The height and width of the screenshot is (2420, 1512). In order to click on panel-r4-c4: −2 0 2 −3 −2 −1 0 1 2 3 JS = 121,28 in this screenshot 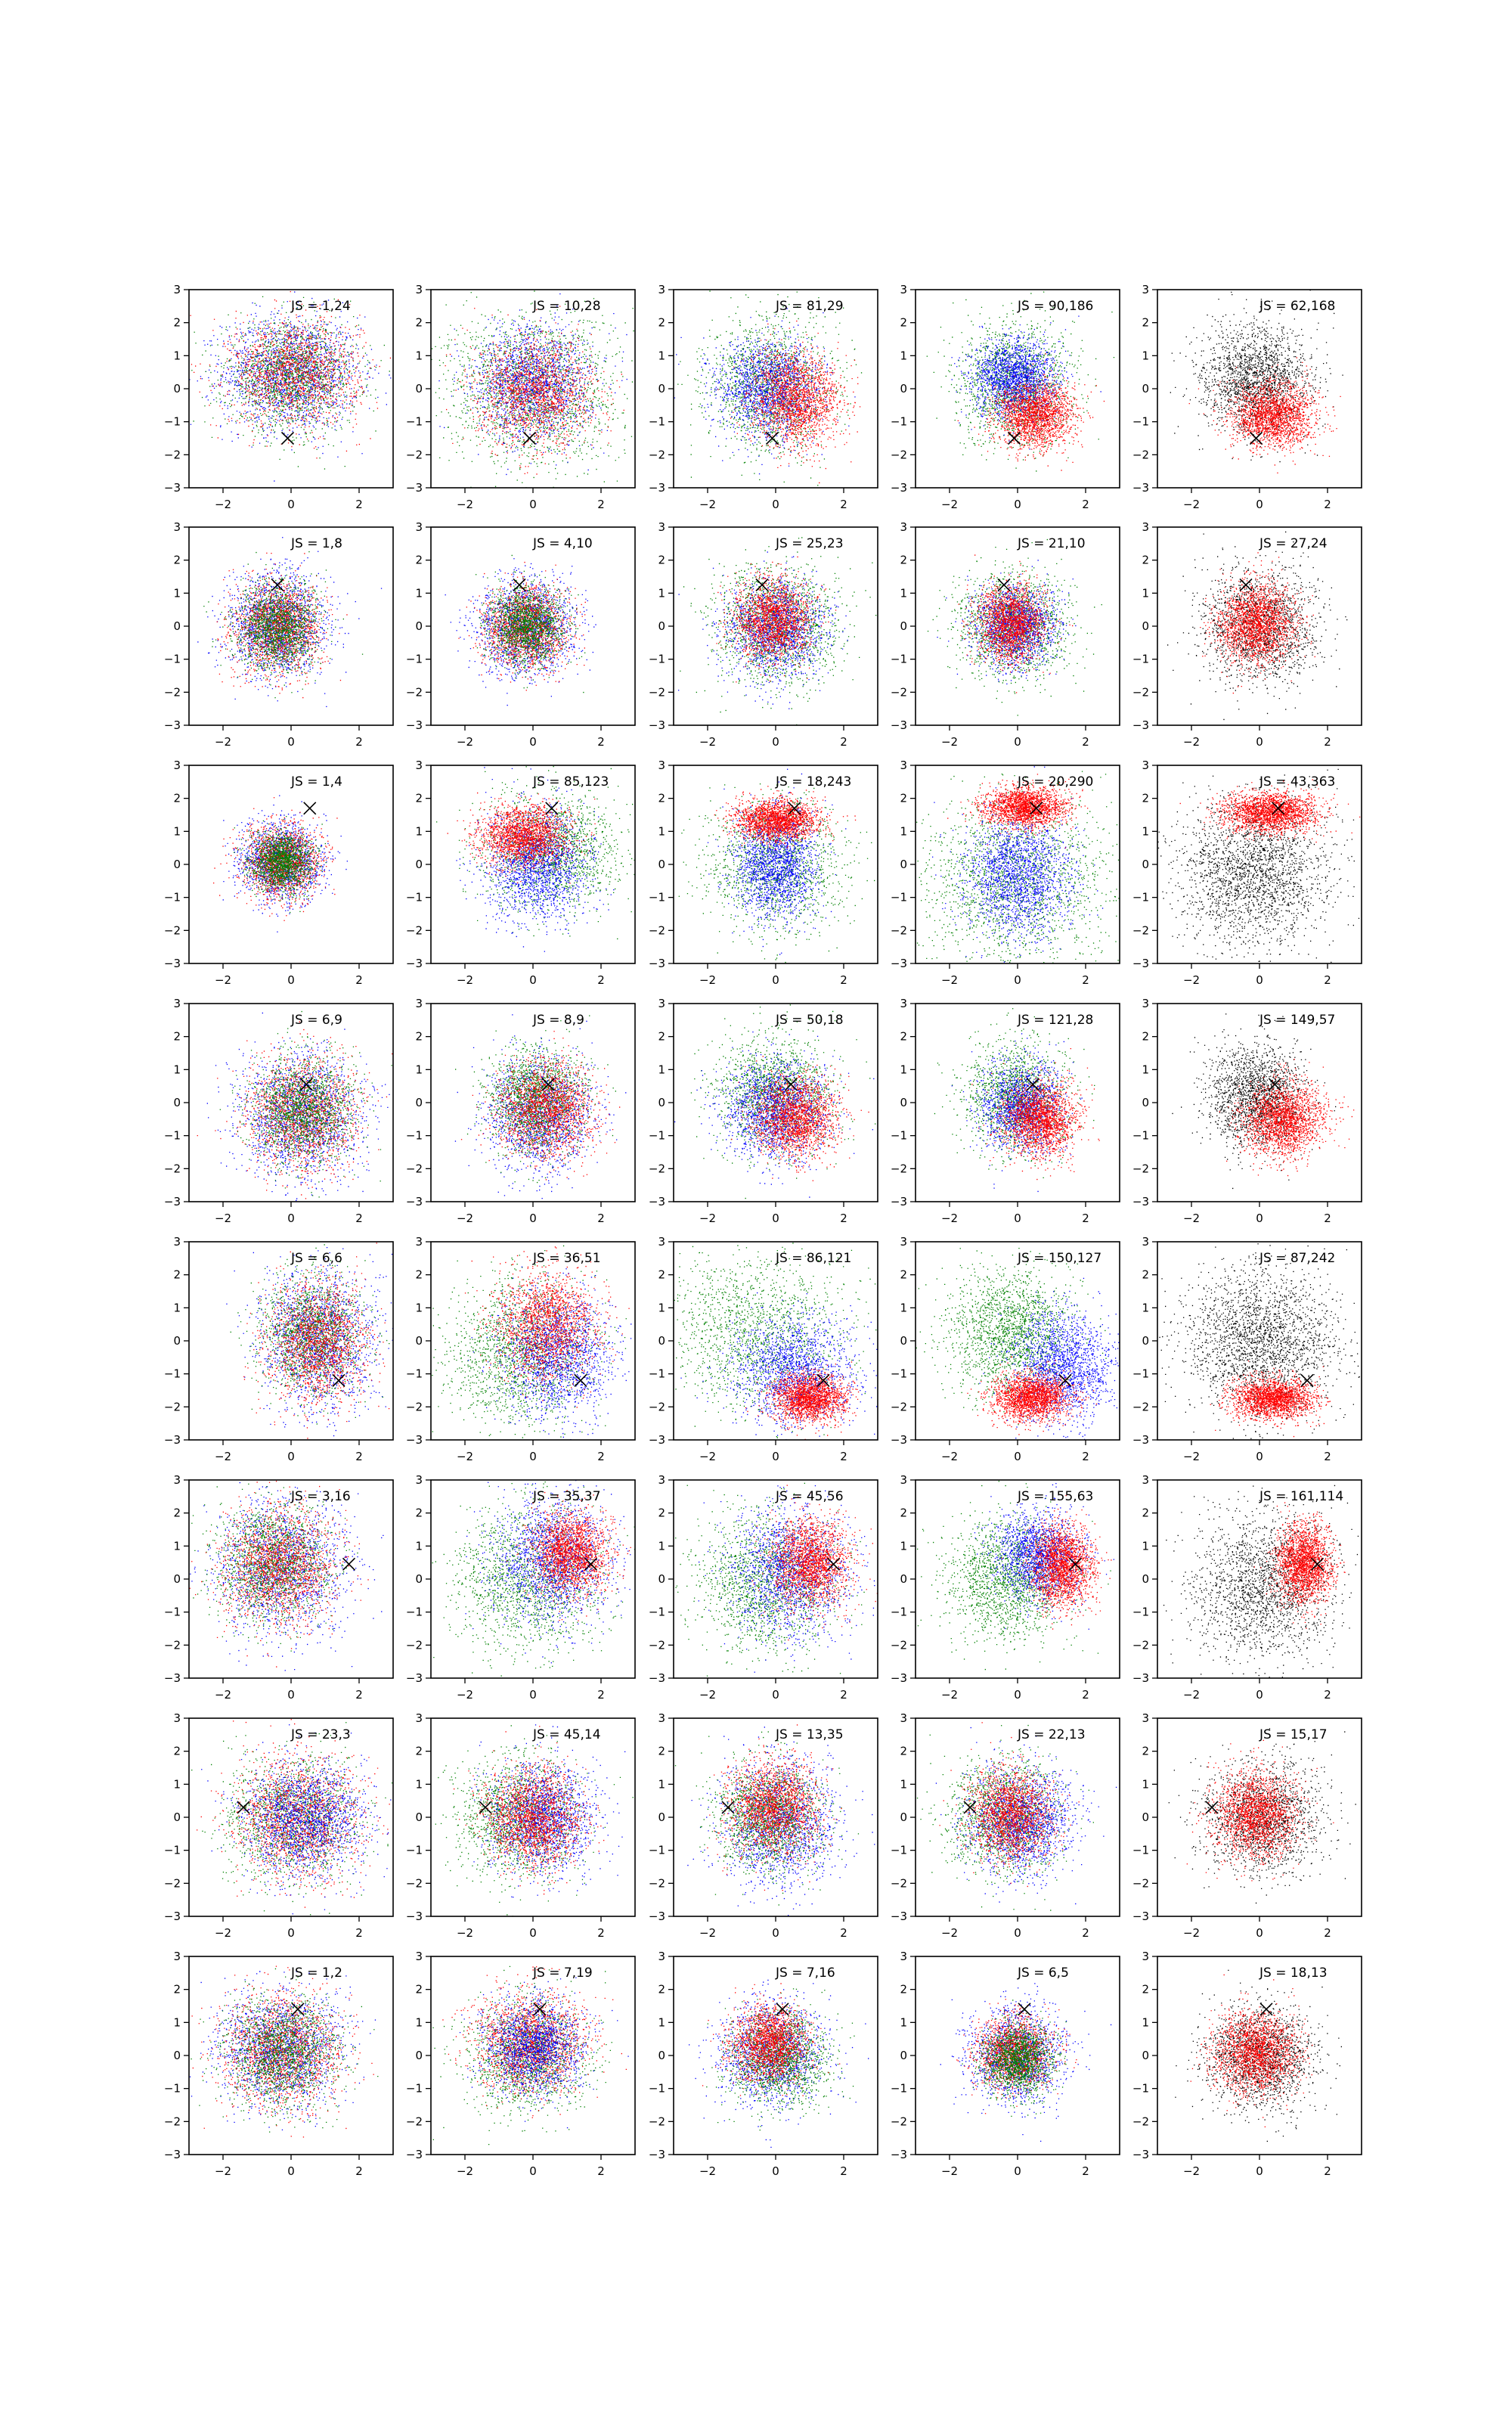, I will do `click(1006, 1111)`.